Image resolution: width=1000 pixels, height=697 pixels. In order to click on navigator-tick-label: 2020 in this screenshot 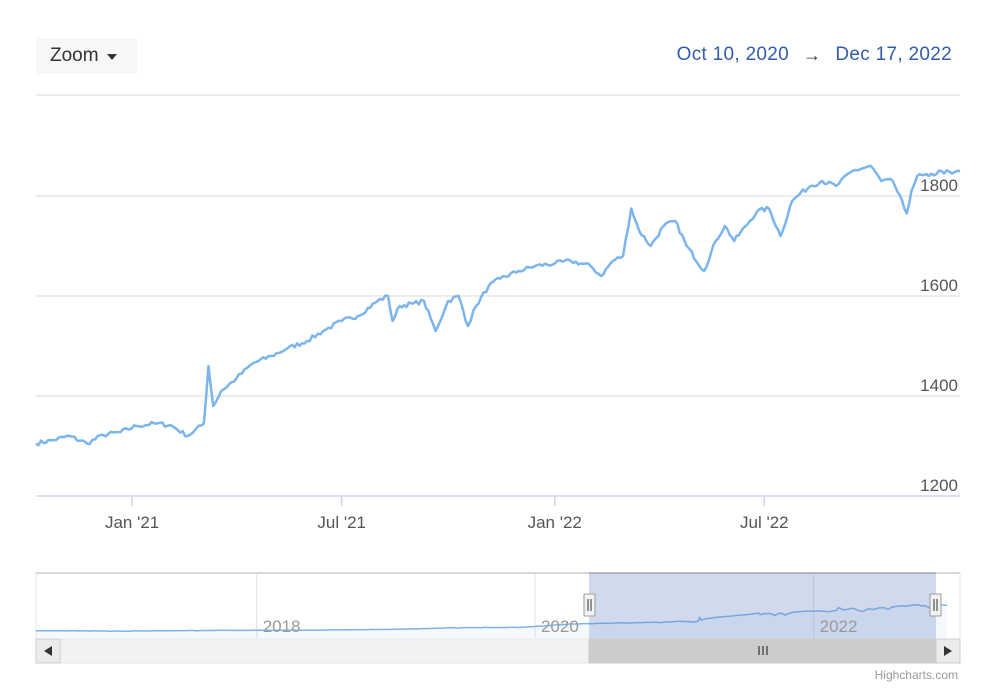, I will do `click(560, 626)`.